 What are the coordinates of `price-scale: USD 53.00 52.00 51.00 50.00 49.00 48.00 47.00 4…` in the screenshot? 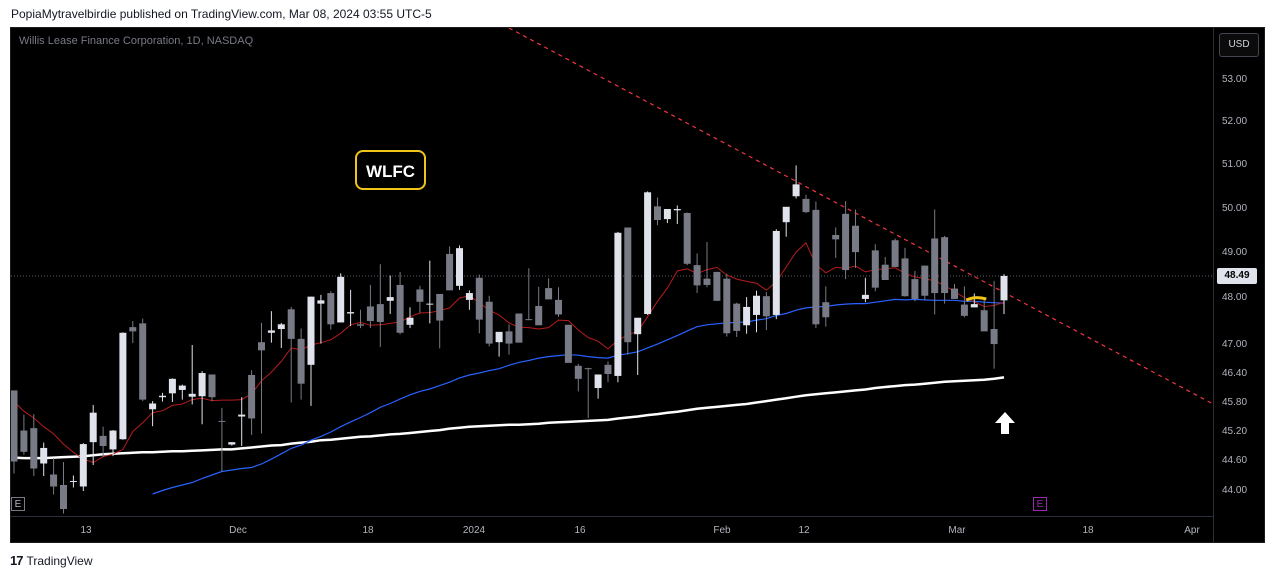 It's located at (1238, 285).